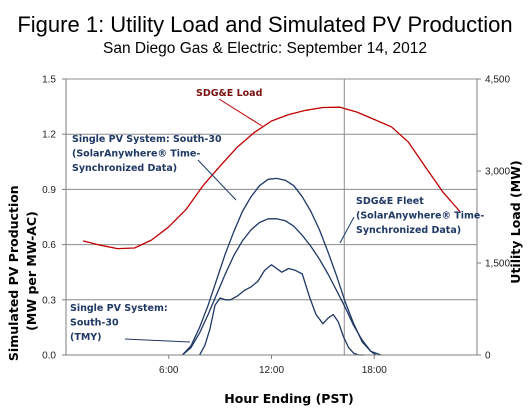 This screenshot has height=418, width=530. Describe the element at coordinates (31, 271) in the screenshot. I see `y-axis-left-label-line-2: (MW per MW-AC)` at that location.